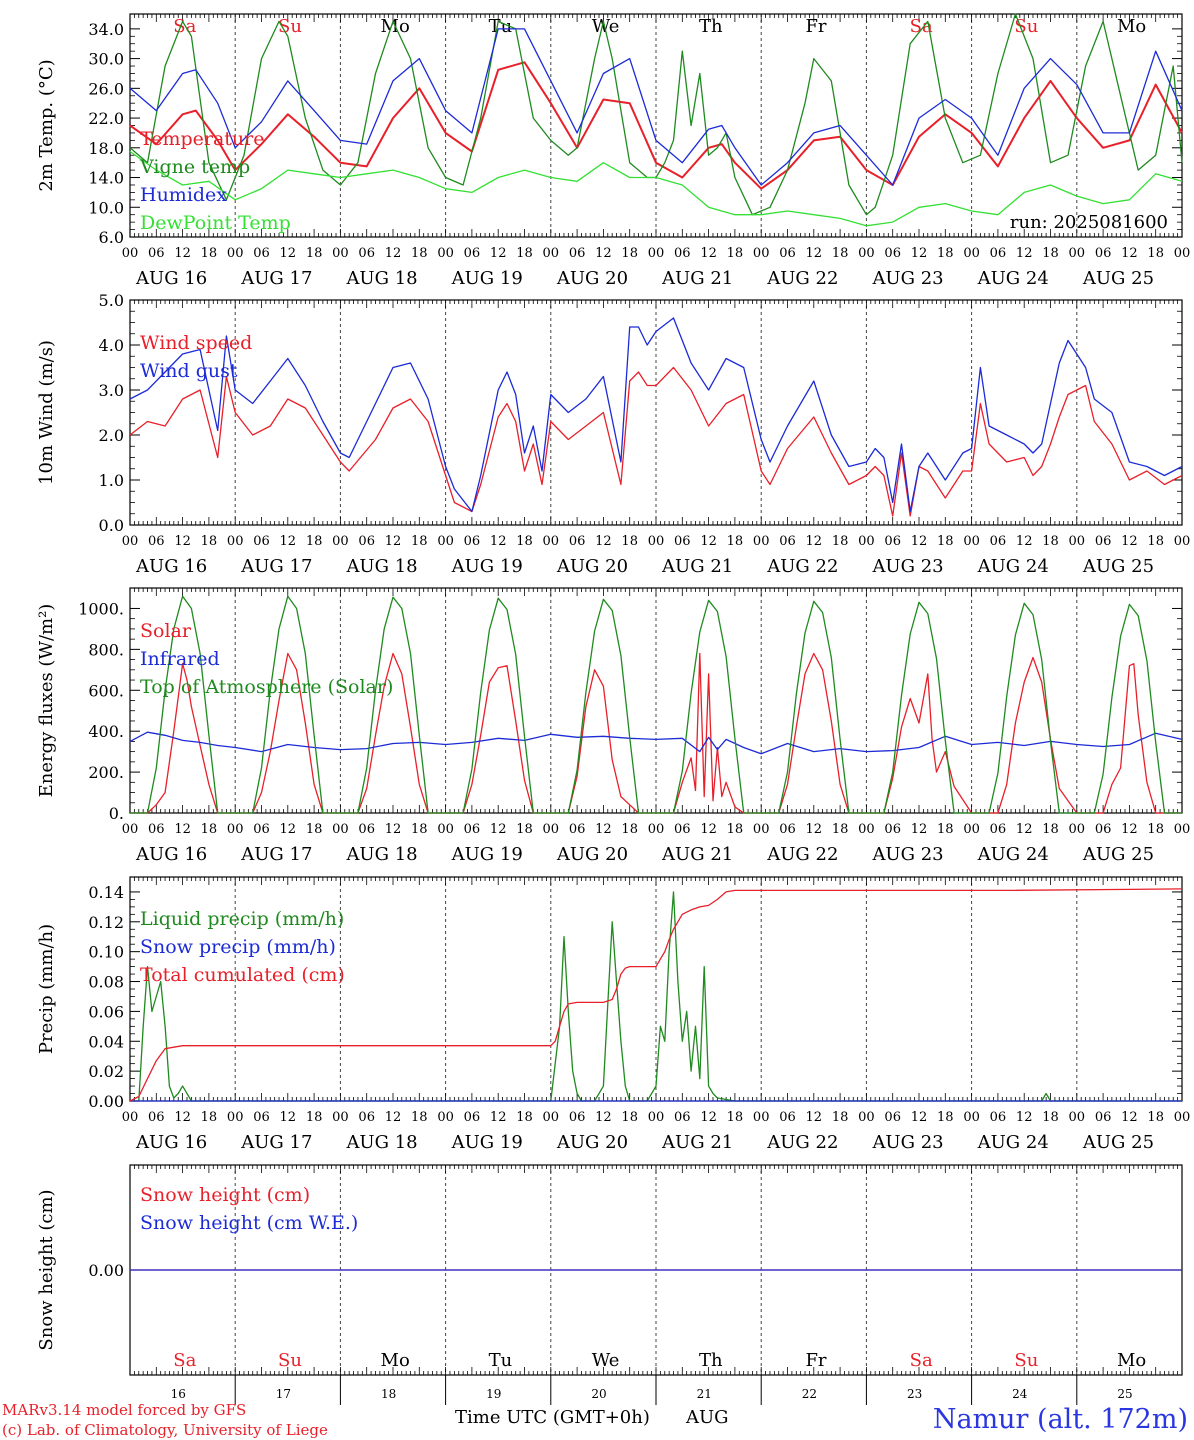 This screenshot has width=1194, height=1440. I want to click on day-label: AUG 24, so click(1013, 278).